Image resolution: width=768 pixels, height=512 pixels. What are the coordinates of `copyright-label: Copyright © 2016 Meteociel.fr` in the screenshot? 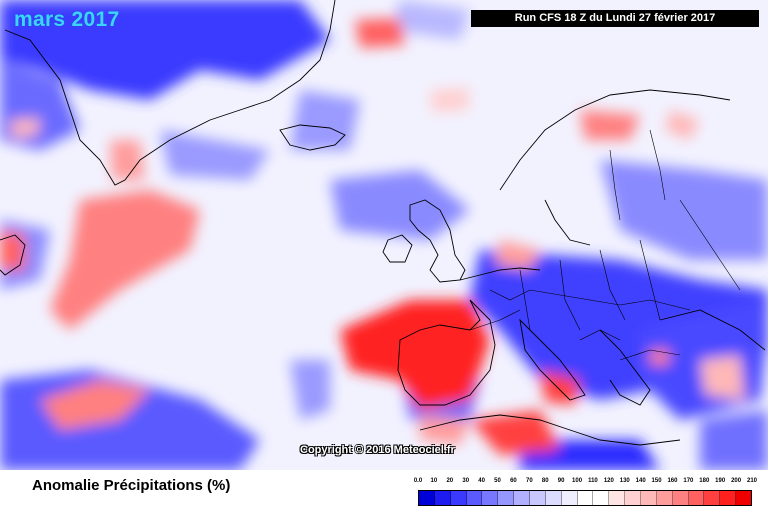 It's located at (377, 450).